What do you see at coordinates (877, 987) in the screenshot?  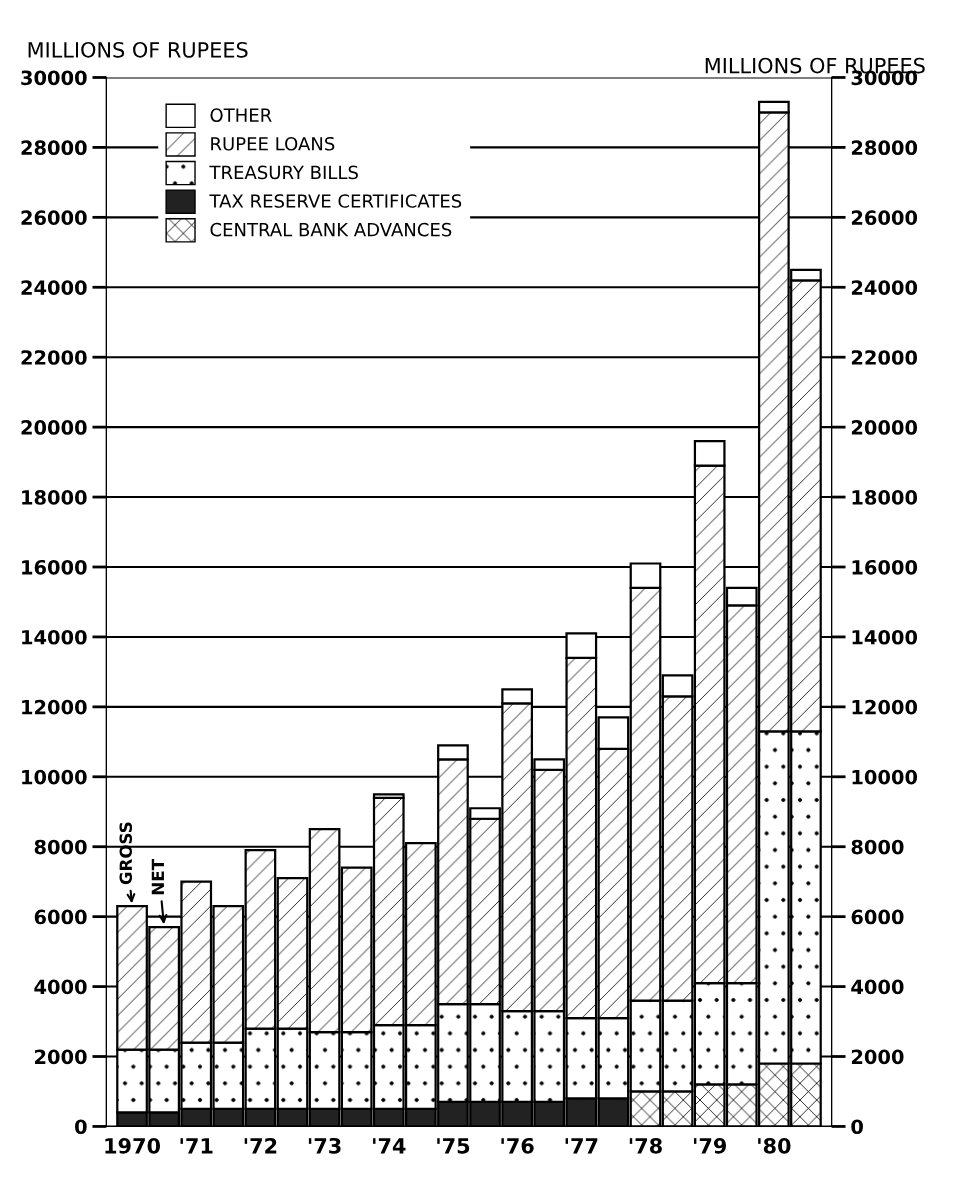 I see `y2-tick-label: 4000` at bounding box center [877, 987].